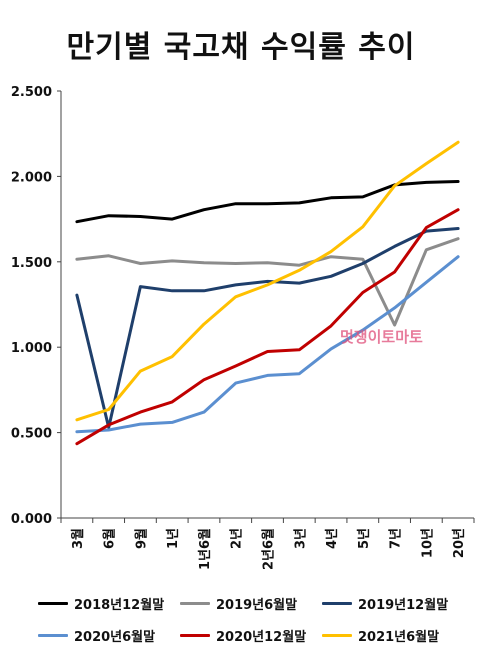 This screenshot has height=668, width=482. I want to click on legend-item: 2020년6월말, so click(96, 635).